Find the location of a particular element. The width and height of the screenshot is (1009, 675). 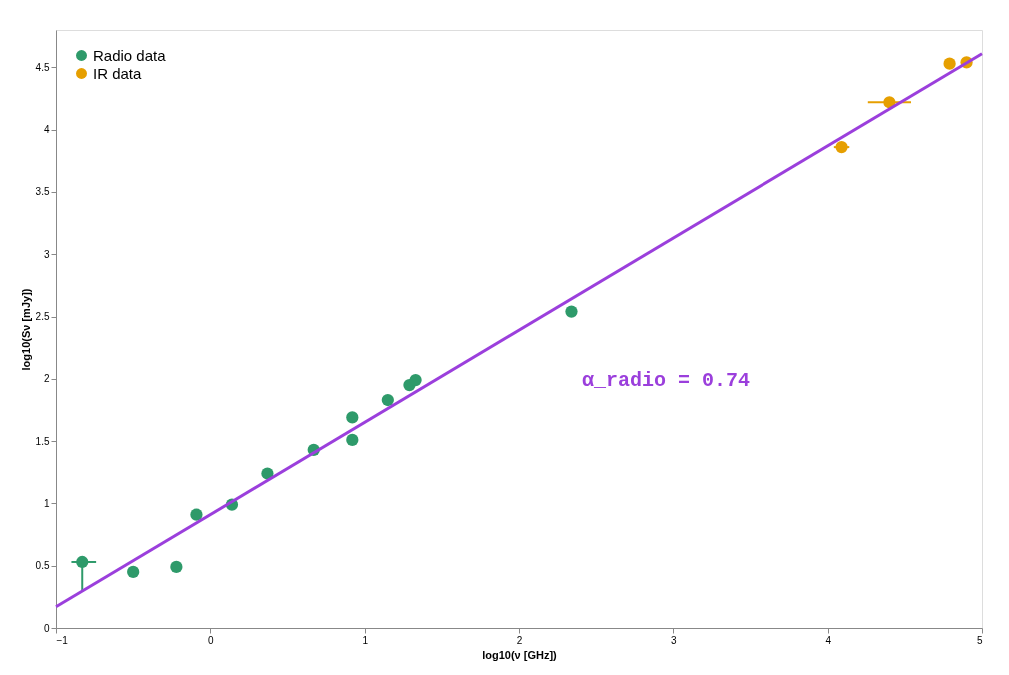

x-tick-label: 0 is located at coordinates (211, 640).